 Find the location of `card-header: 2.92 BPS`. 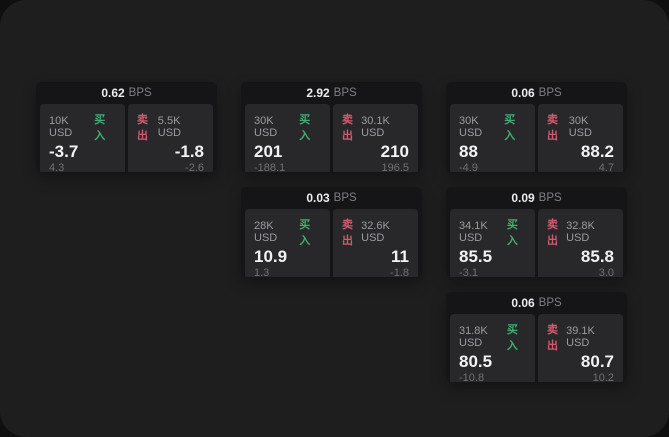

card-header: 2.92 BPS is located at coordinates (331, 93).